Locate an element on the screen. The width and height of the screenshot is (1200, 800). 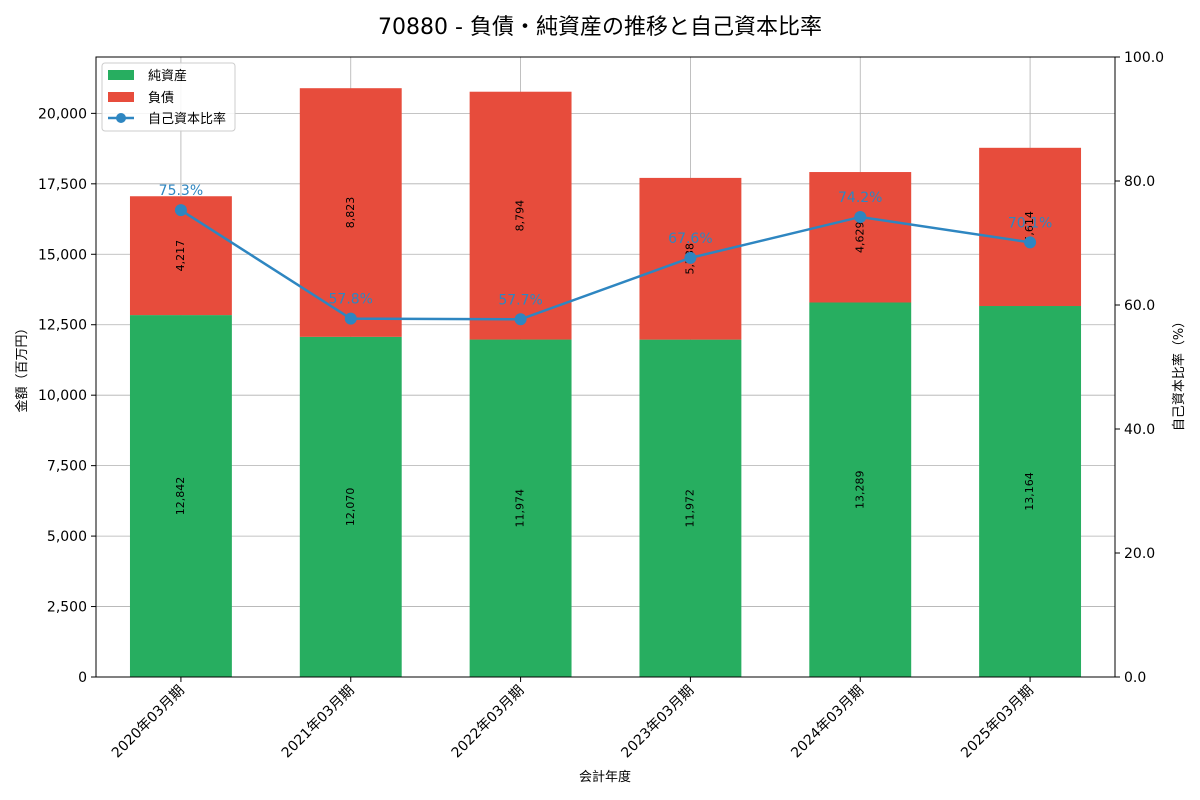
y-tick-label-6: 15,000 is located at coordinates (62, 255).